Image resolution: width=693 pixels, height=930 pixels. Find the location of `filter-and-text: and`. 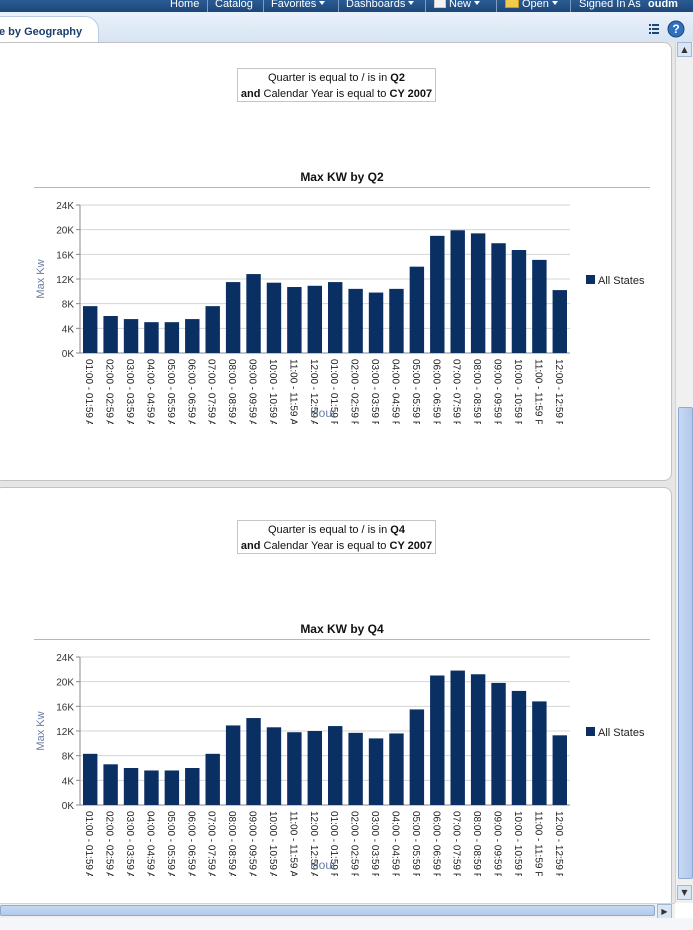

filter-and-text: and is located at coordinates (250, 546).